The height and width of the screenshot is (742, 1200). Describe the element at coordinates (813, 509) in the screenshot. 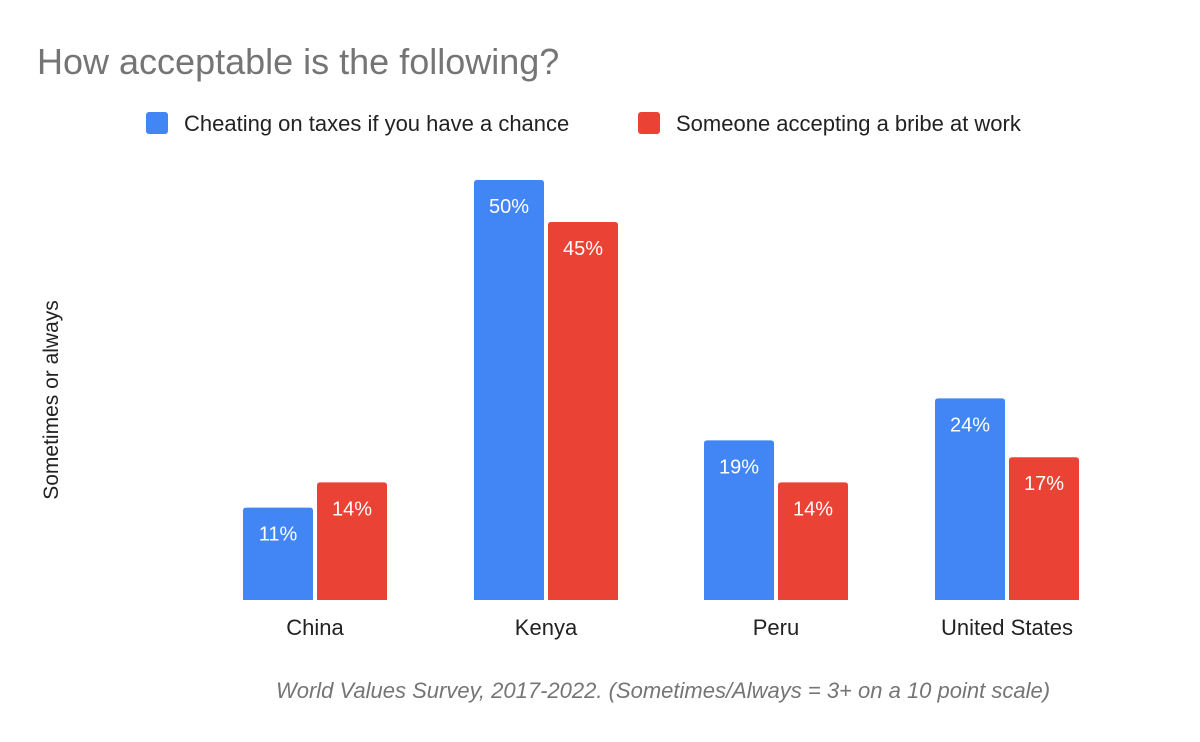

I see `data-label-peru-series-2: 14%` at that location.